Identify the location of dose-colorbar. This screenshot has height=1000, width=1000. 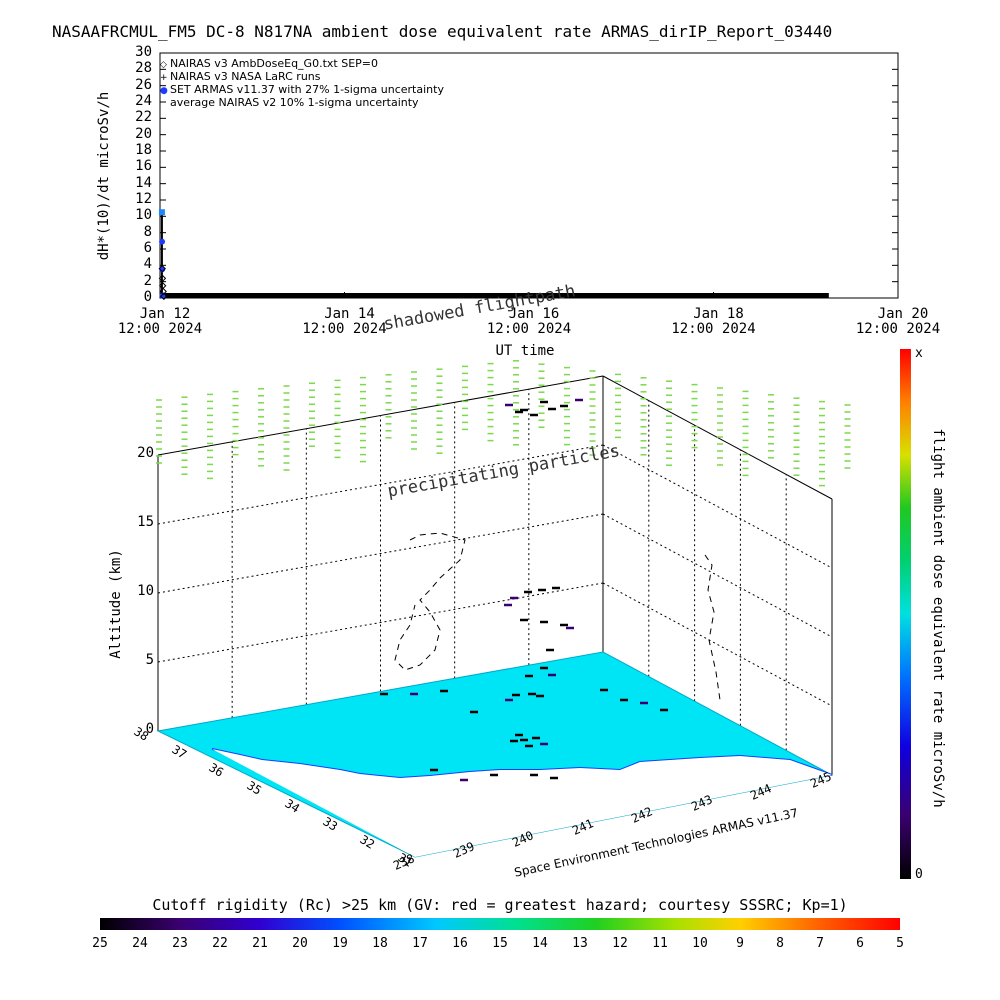
(905, 614).